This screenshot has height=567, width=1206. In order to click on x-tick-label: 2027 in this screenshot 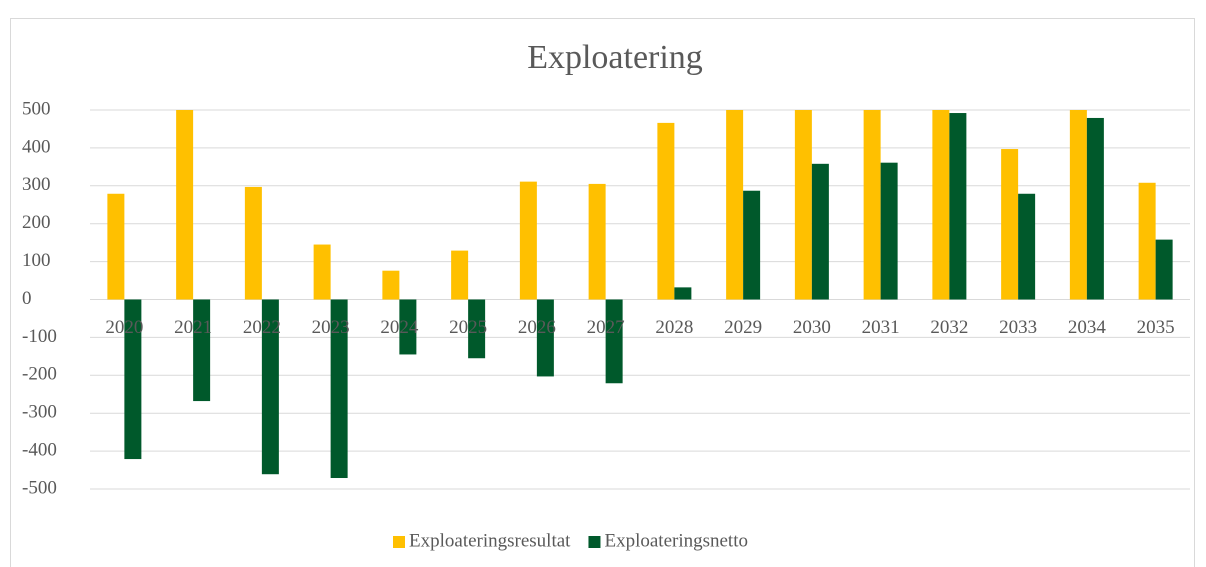, I will do `click(606, 327)`.